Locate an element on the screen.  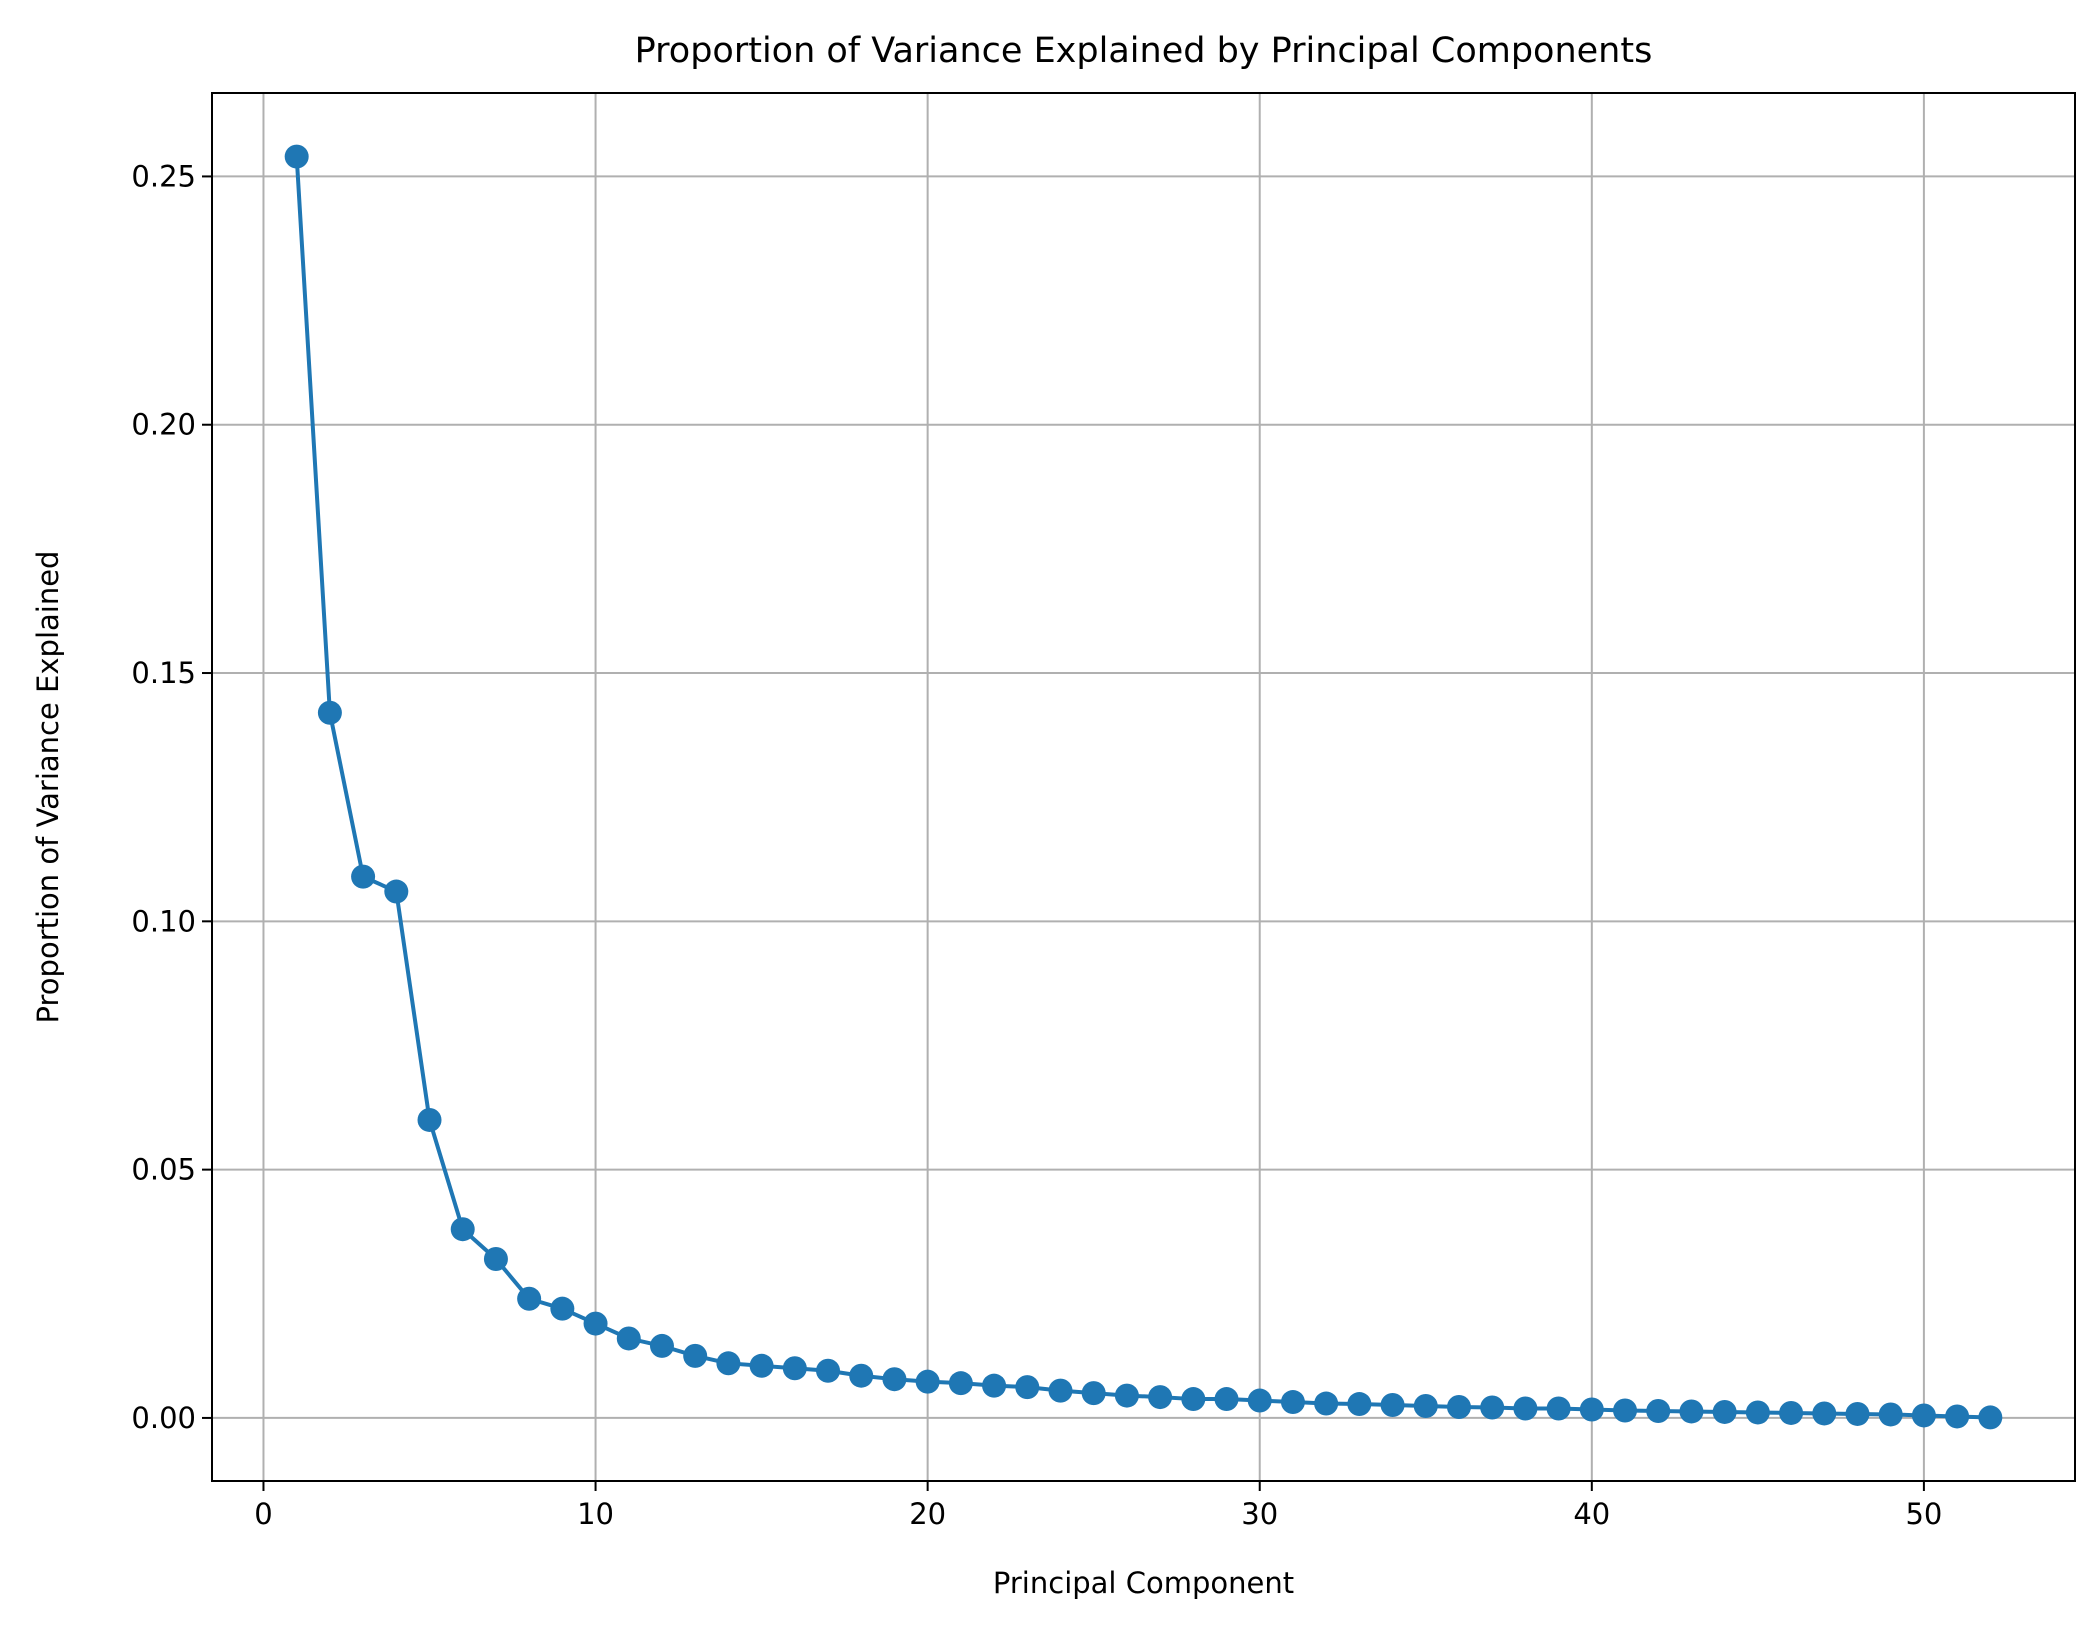
x-tick-label: 30 is located at coordinates (1259, 1514).